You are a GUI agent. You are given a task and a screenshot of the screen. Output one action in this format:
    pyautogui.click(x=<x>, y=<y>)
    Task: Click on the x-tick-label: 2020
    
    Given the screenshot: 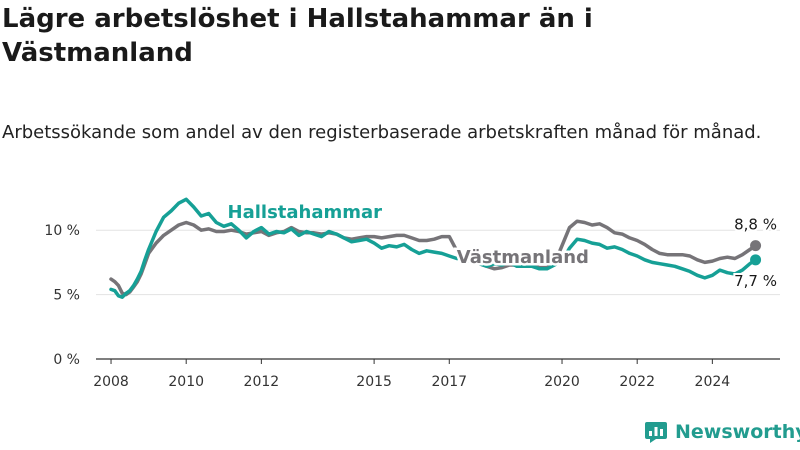 What is the action you would take?
    pyautogui.click(x=562, y=382)
    